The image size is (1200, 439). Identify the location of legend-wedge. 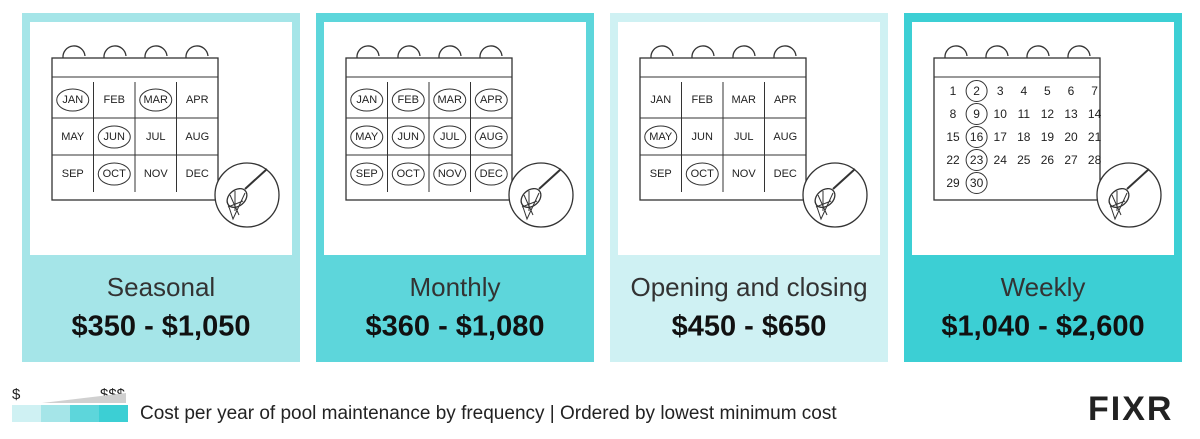
(84, 398).